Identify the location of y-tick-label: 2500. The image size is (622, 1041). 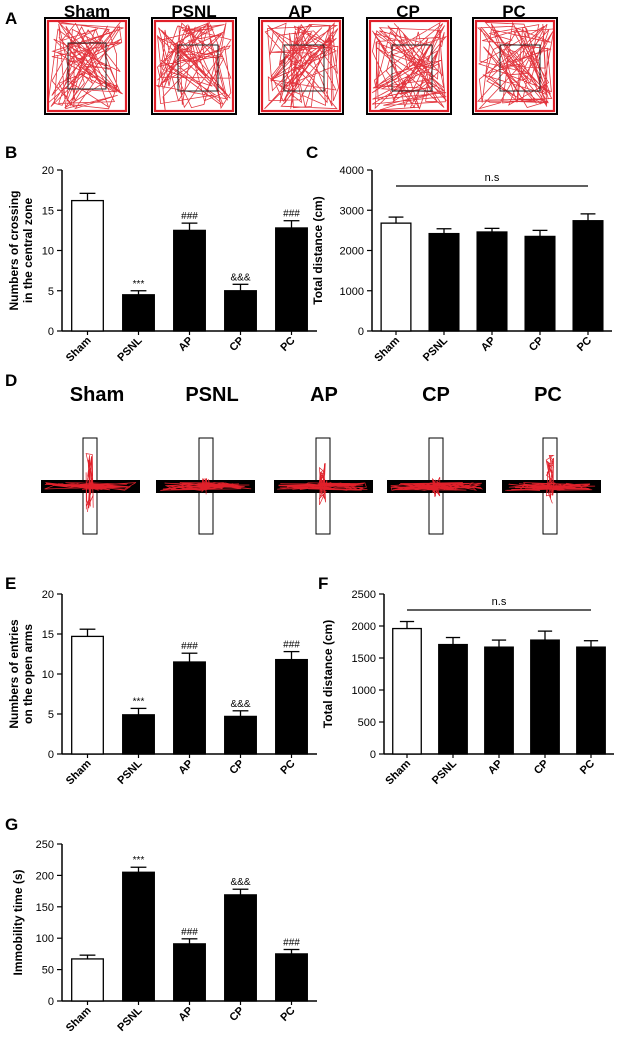
(364, 595).